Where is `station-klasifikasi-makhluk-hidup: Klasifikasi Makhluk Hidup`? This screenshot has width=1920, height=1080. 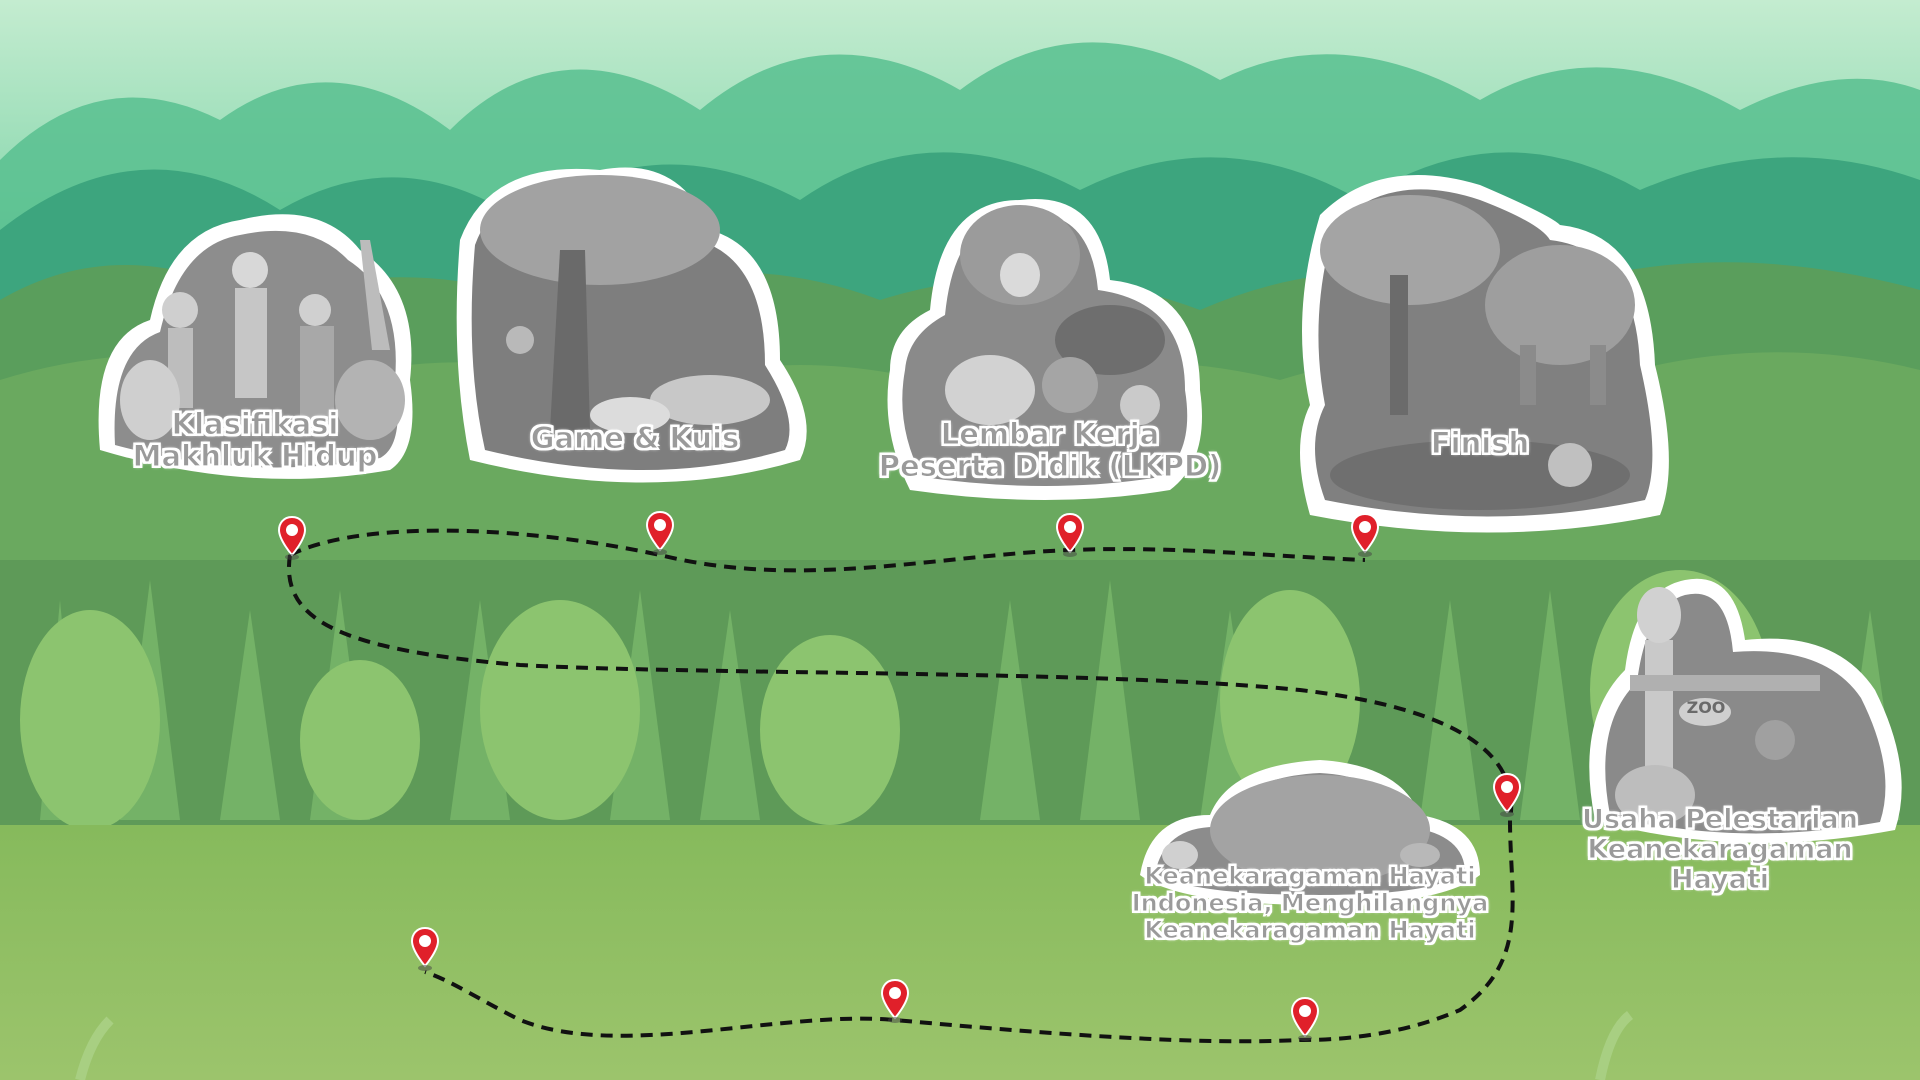 station-klasifikasi-makhluk-hidup: Klasifikasi Makhluk Hidup is located at coordinates (255, 345).